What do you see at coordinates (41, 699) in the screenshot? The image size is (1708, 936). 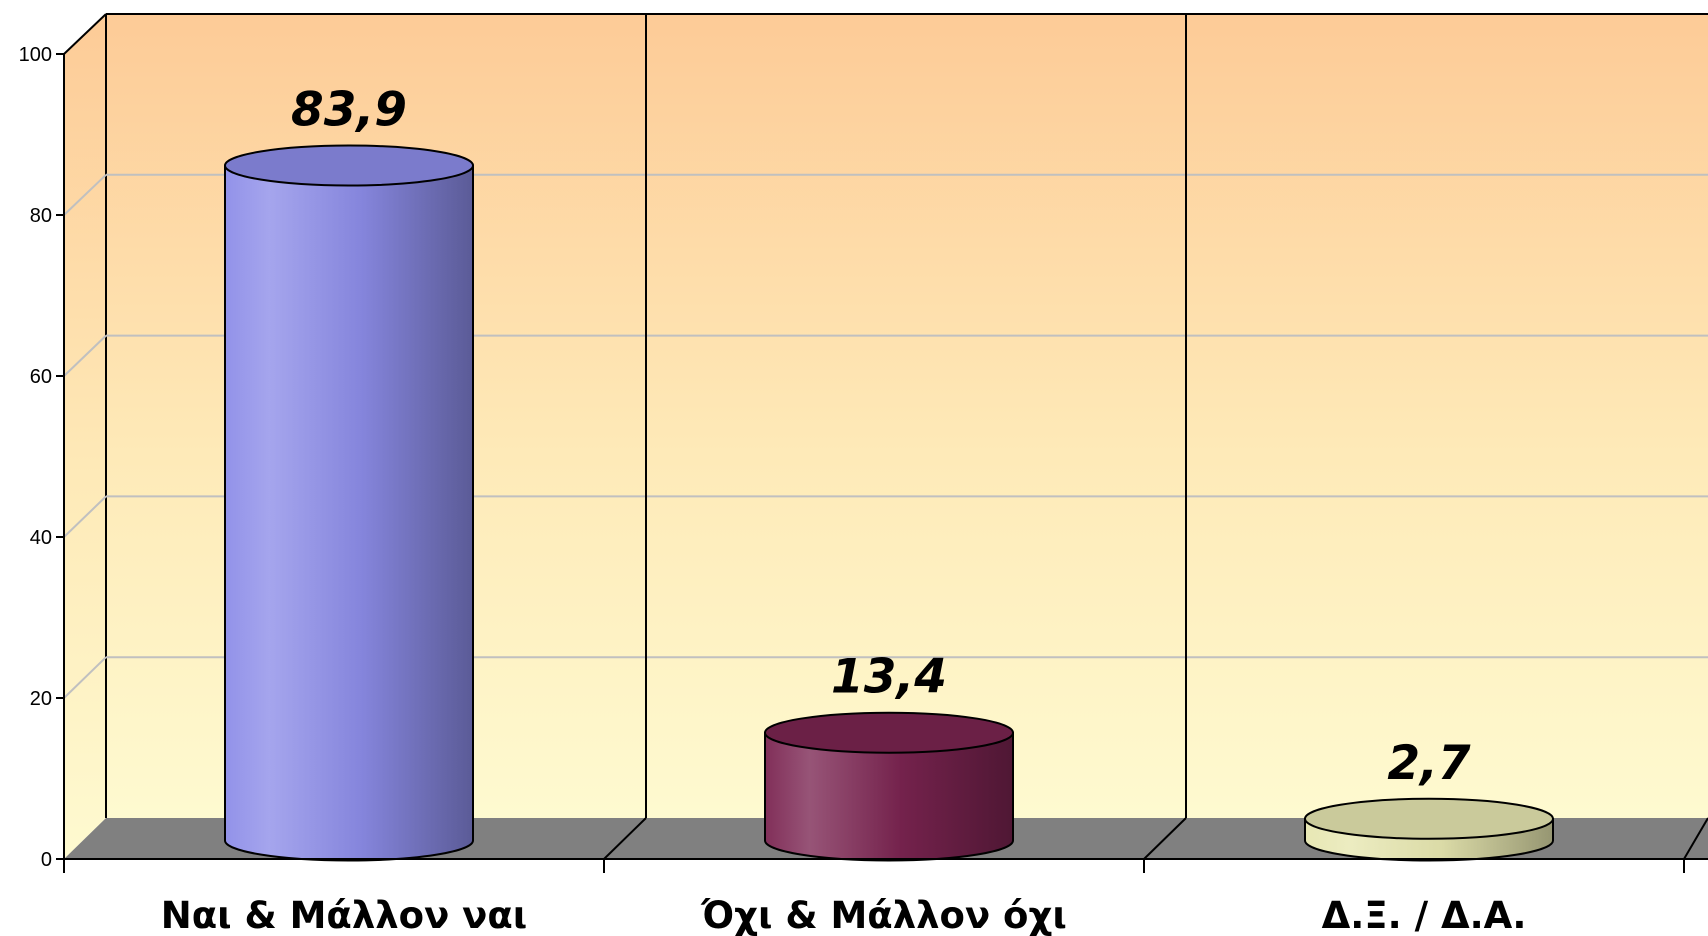 I see `y-tick-label: 20` at bounding box center [41, 699].